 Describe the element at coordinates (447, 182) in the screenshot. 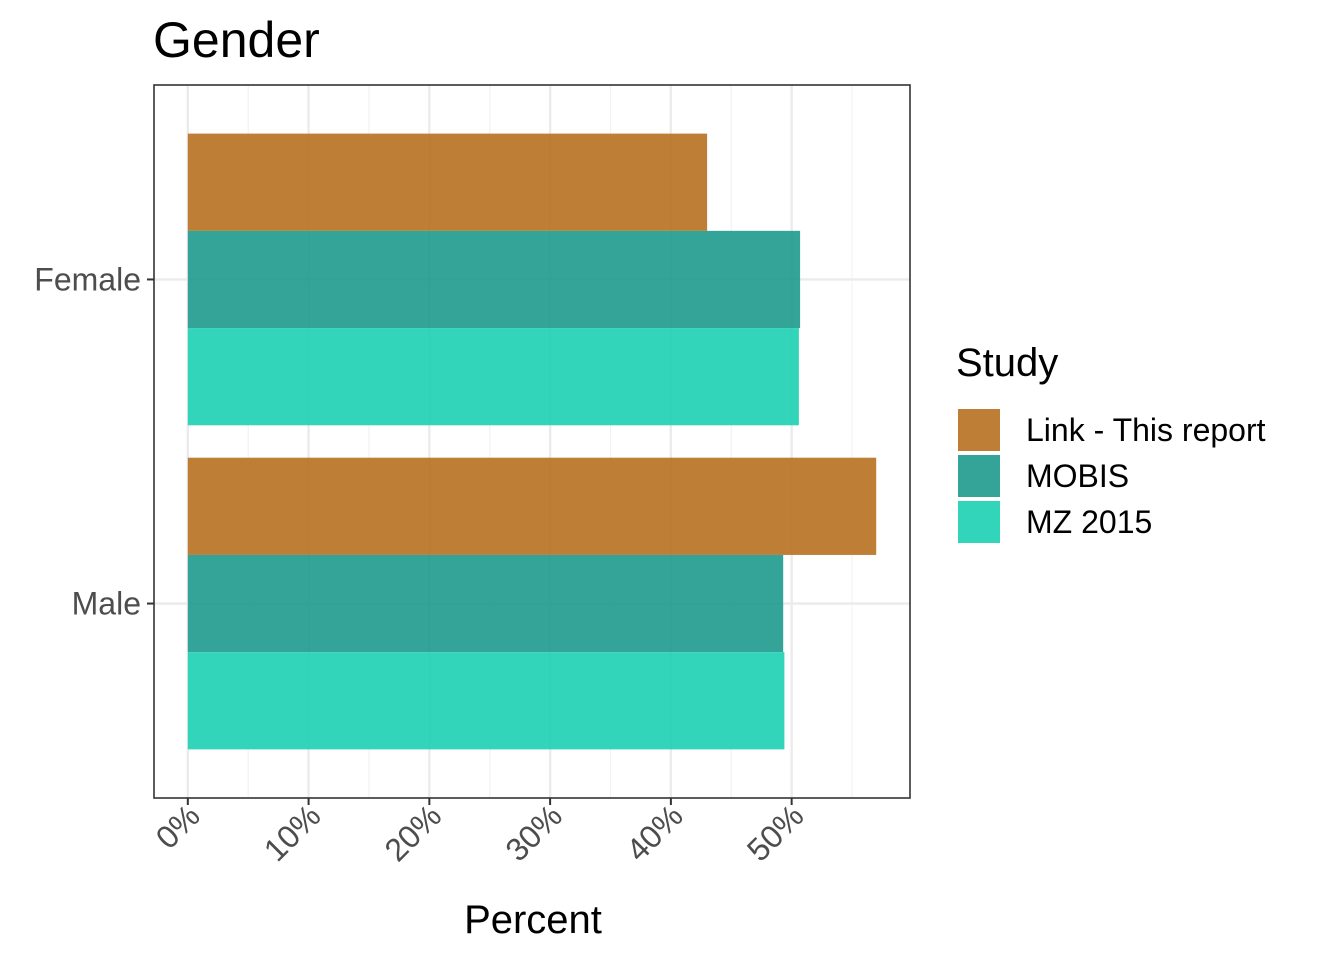

I see `bar-female-link-this-report` at that location.